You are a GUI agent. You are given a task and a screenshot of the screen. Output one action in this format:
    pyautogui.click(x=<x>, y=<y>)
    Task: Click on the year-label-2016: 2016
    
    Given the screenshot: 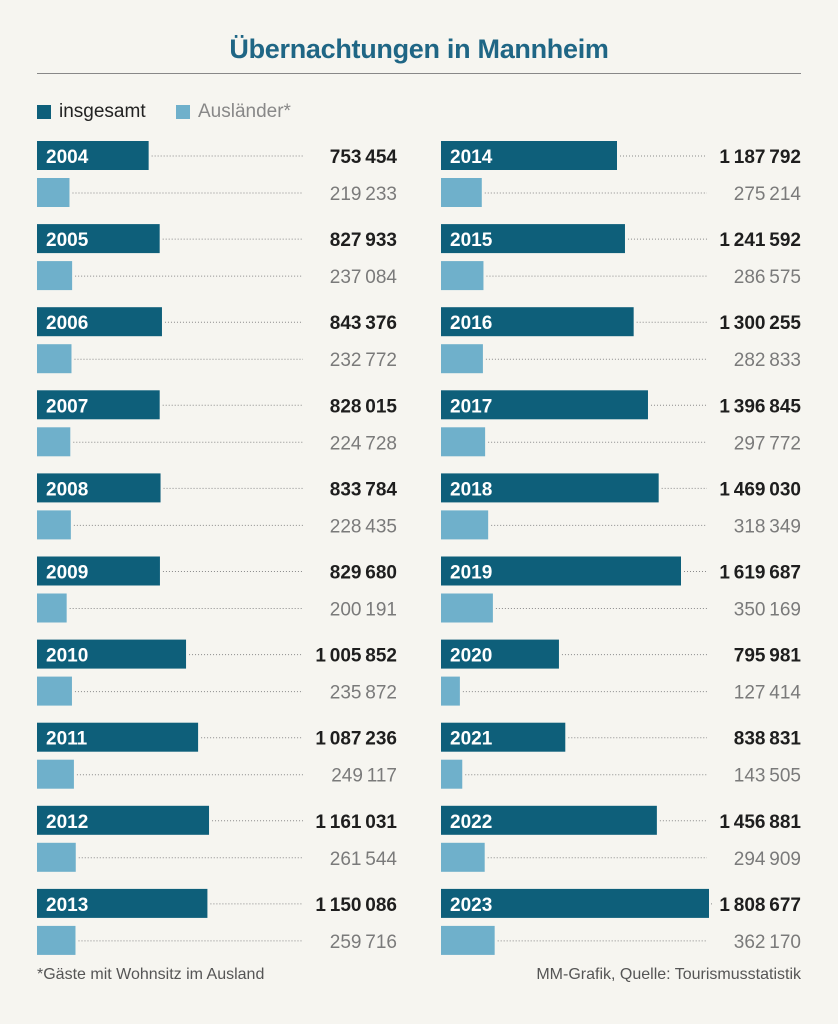 What is the action you would take?
    pyautogui.click(x=471, y=323)
    